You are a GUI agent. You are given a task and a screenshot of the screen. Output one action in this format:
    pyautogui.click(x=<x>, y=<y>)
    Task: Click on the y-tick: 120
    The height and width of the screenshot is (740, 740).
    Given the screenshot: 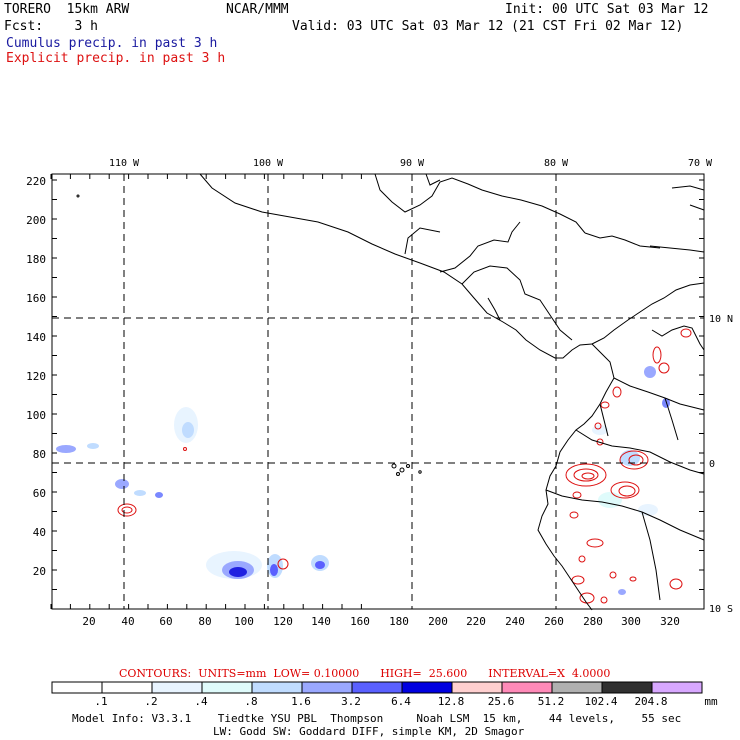 What is the action you would take?
    pyautogui.click(x=36, y=376)
    